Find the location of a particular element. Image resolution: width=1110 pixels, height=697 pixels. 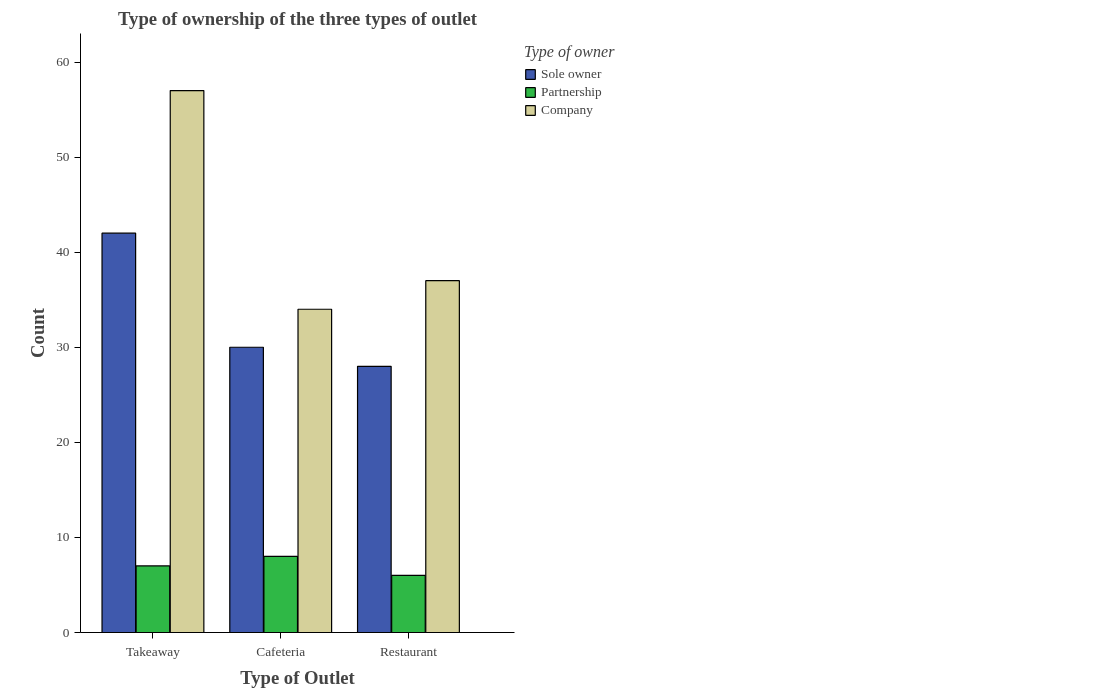

legend-label: Partnership is located at coordinates (571, 92).